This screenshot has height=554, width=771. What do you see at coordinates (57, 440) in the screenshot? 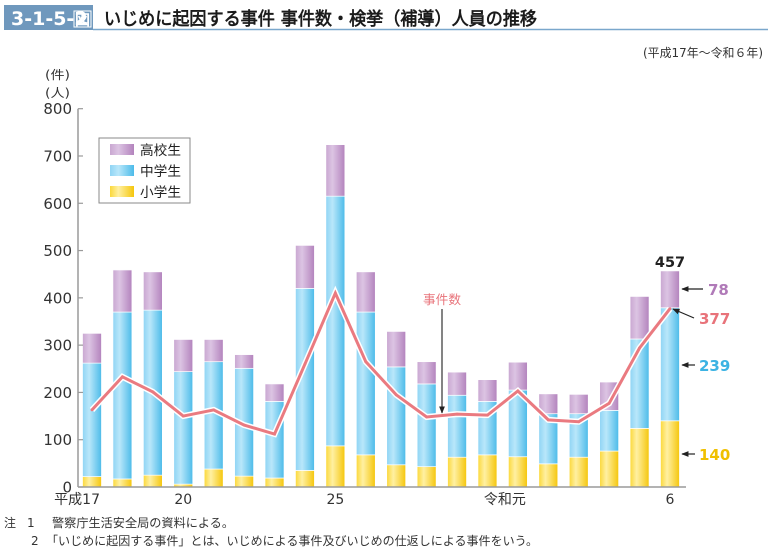
I see `y-tick-label-100: 100` at bounding box center [57, 440].